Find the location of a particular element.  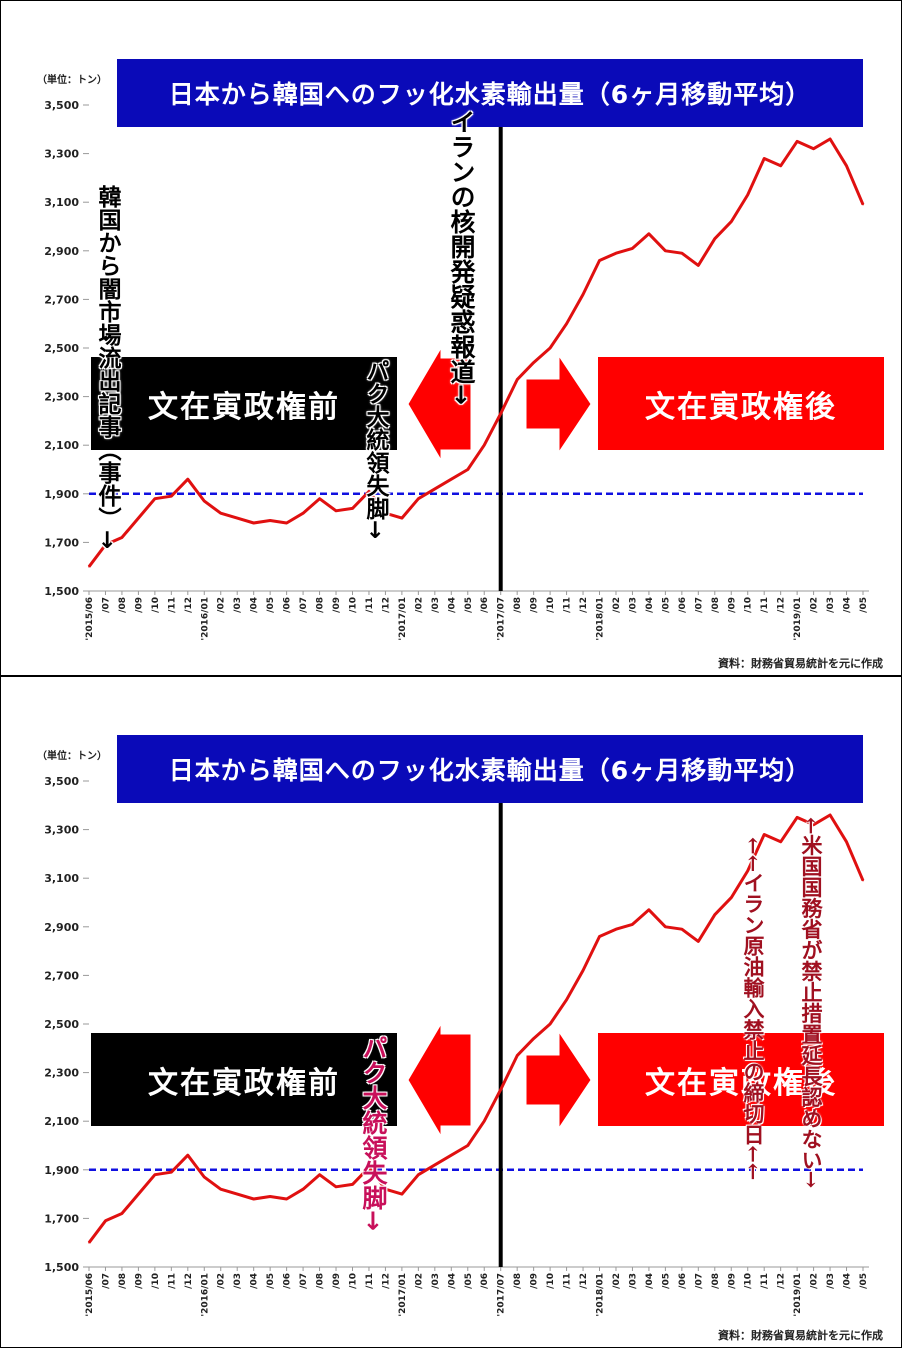

y-tick-label: 2,500 is located at coordinates (61, 348).